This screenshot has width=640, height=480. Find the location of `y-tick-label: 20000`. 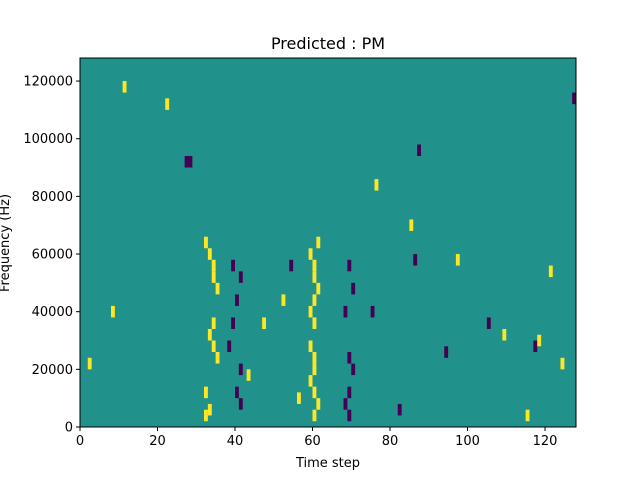

y-tick-label: 20000 is located at coordinates (52, 370).